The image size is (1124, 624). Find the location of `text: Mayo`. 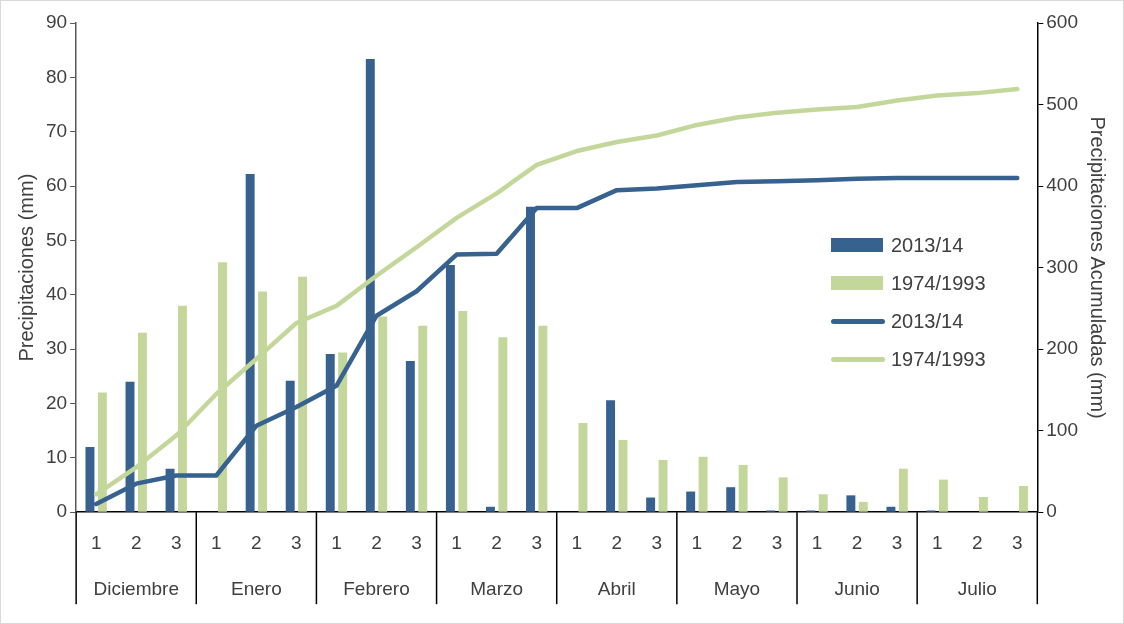

text: Mayo is located at coordinates (737, 589).